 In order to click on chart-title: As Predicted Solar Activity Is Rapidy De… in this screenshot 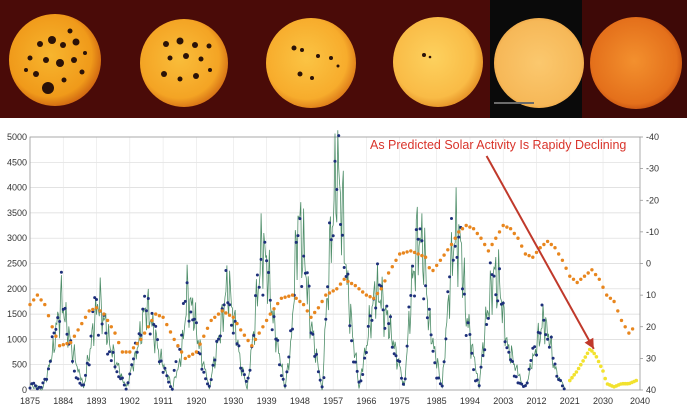, I will do `click(498, 145)`.